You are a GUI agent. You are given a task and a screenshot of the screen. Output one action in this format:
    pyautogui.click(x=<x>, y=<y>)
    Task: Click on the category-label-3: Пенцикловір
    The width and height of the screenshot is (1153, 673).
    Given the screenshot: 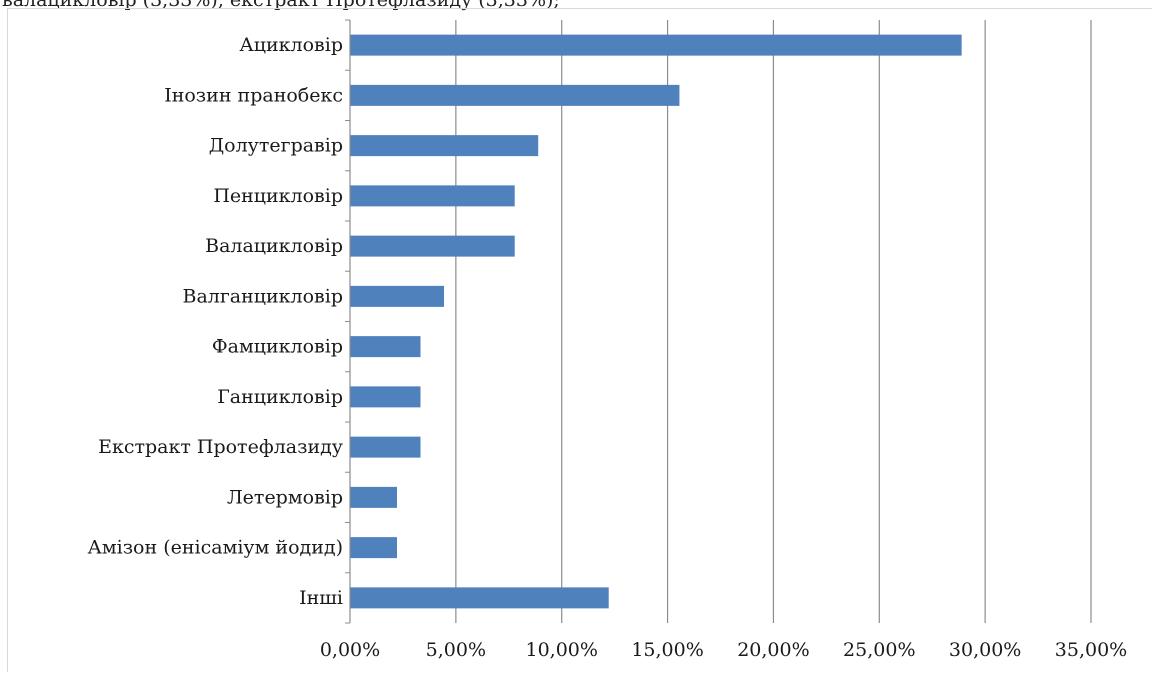 What is the action you would take?
    pyautogui.click(x=278, y=196)
    